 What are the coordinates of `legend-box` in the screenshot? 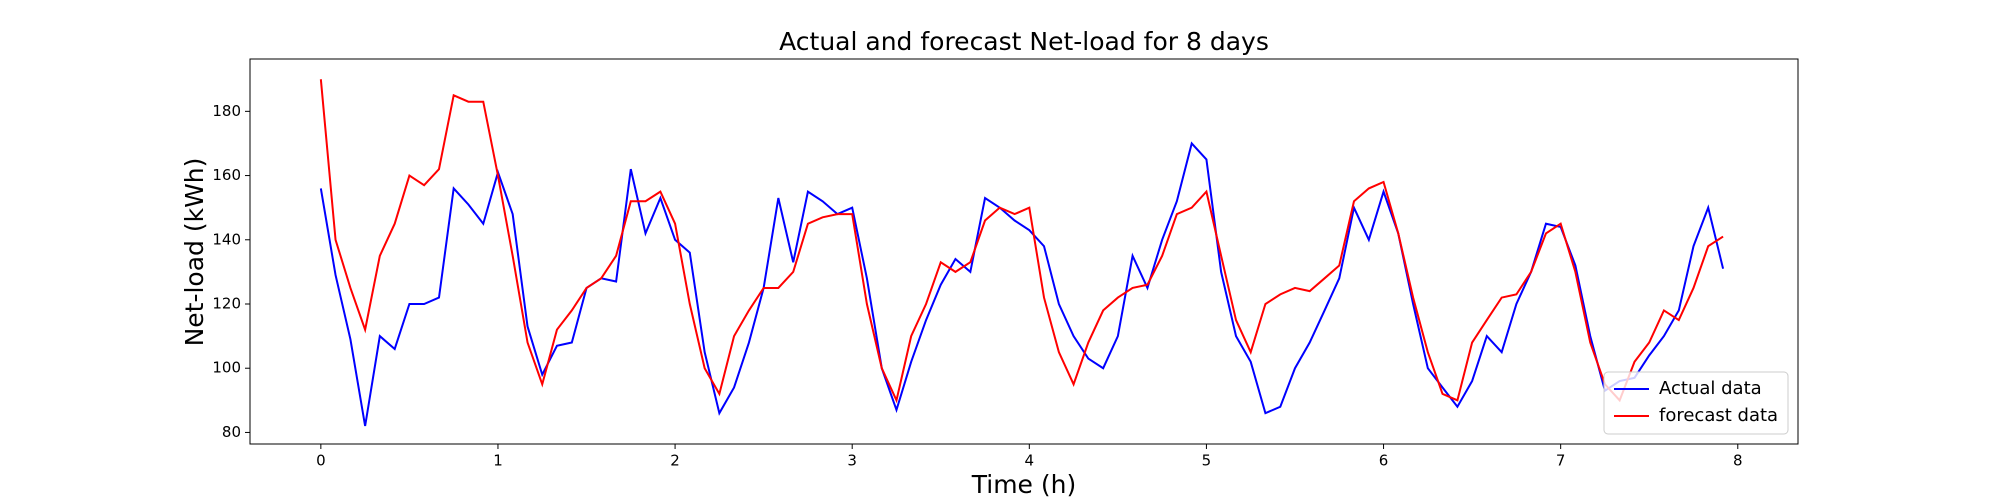 It's located at (1696, 403).